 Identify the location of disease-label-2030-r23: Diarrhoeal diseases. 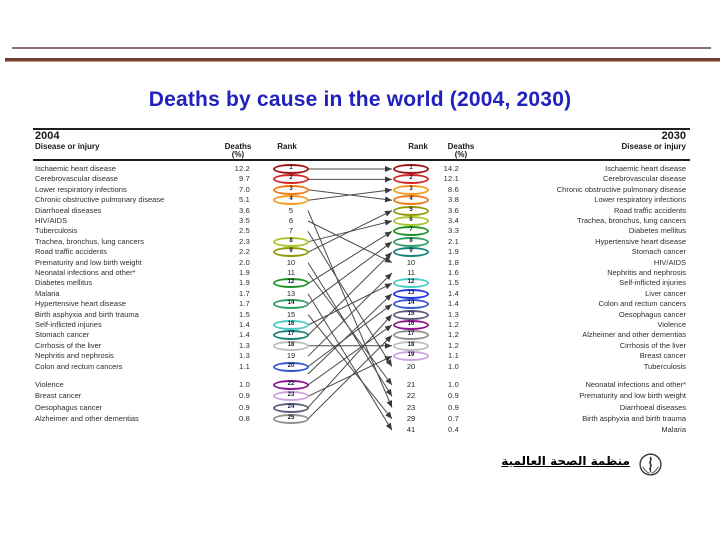
(652, 407).